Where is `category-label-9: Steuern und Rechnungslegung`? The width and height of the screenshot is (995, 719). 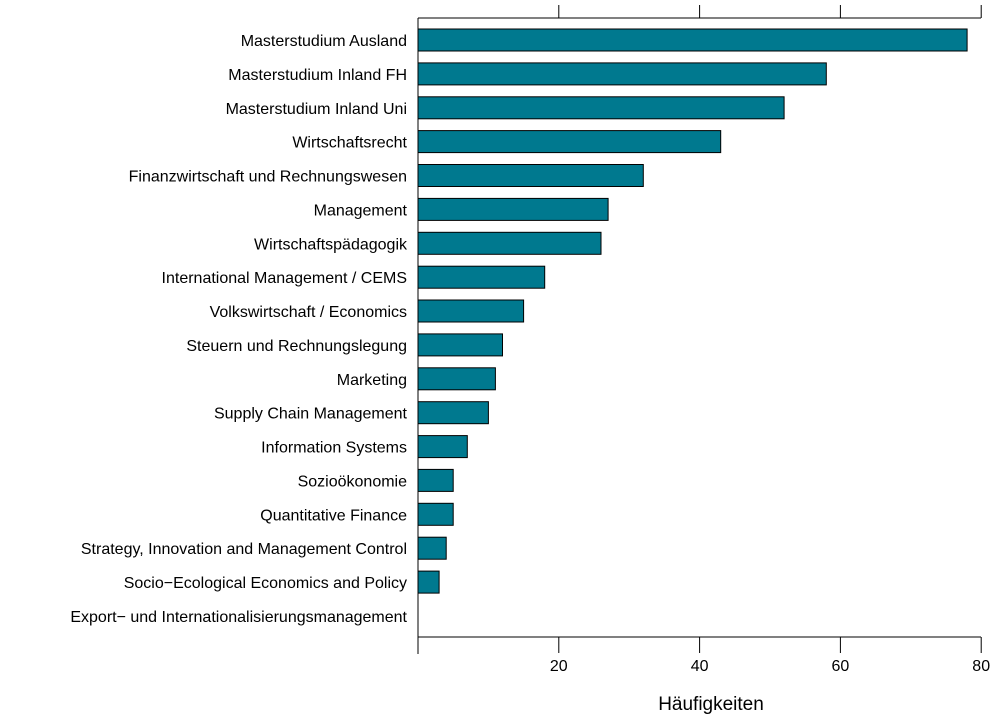
category-label-9: Steuern und Rechnungslegung is located at coordinates (296, 346).